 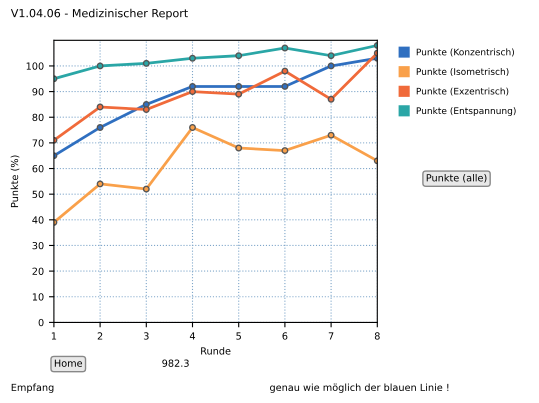 I want to click on x-axis-title: Runde, so click(x=215, y=351).